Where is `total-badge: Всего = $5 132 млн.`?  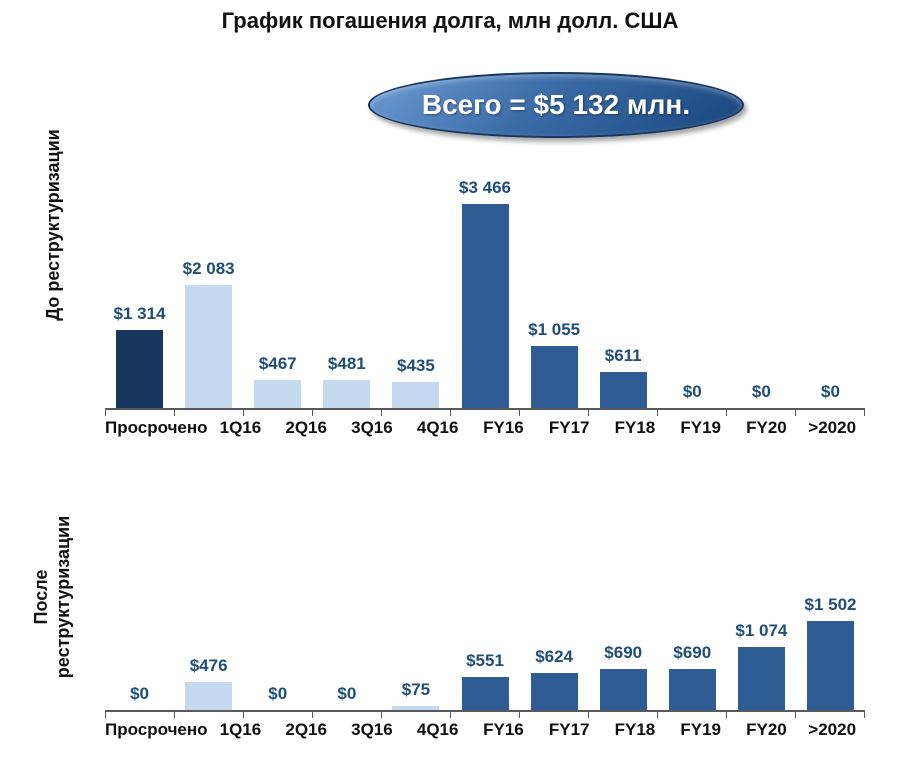
total-badge: Всего = $5 132 млн. is located at coordinates (556, 105).